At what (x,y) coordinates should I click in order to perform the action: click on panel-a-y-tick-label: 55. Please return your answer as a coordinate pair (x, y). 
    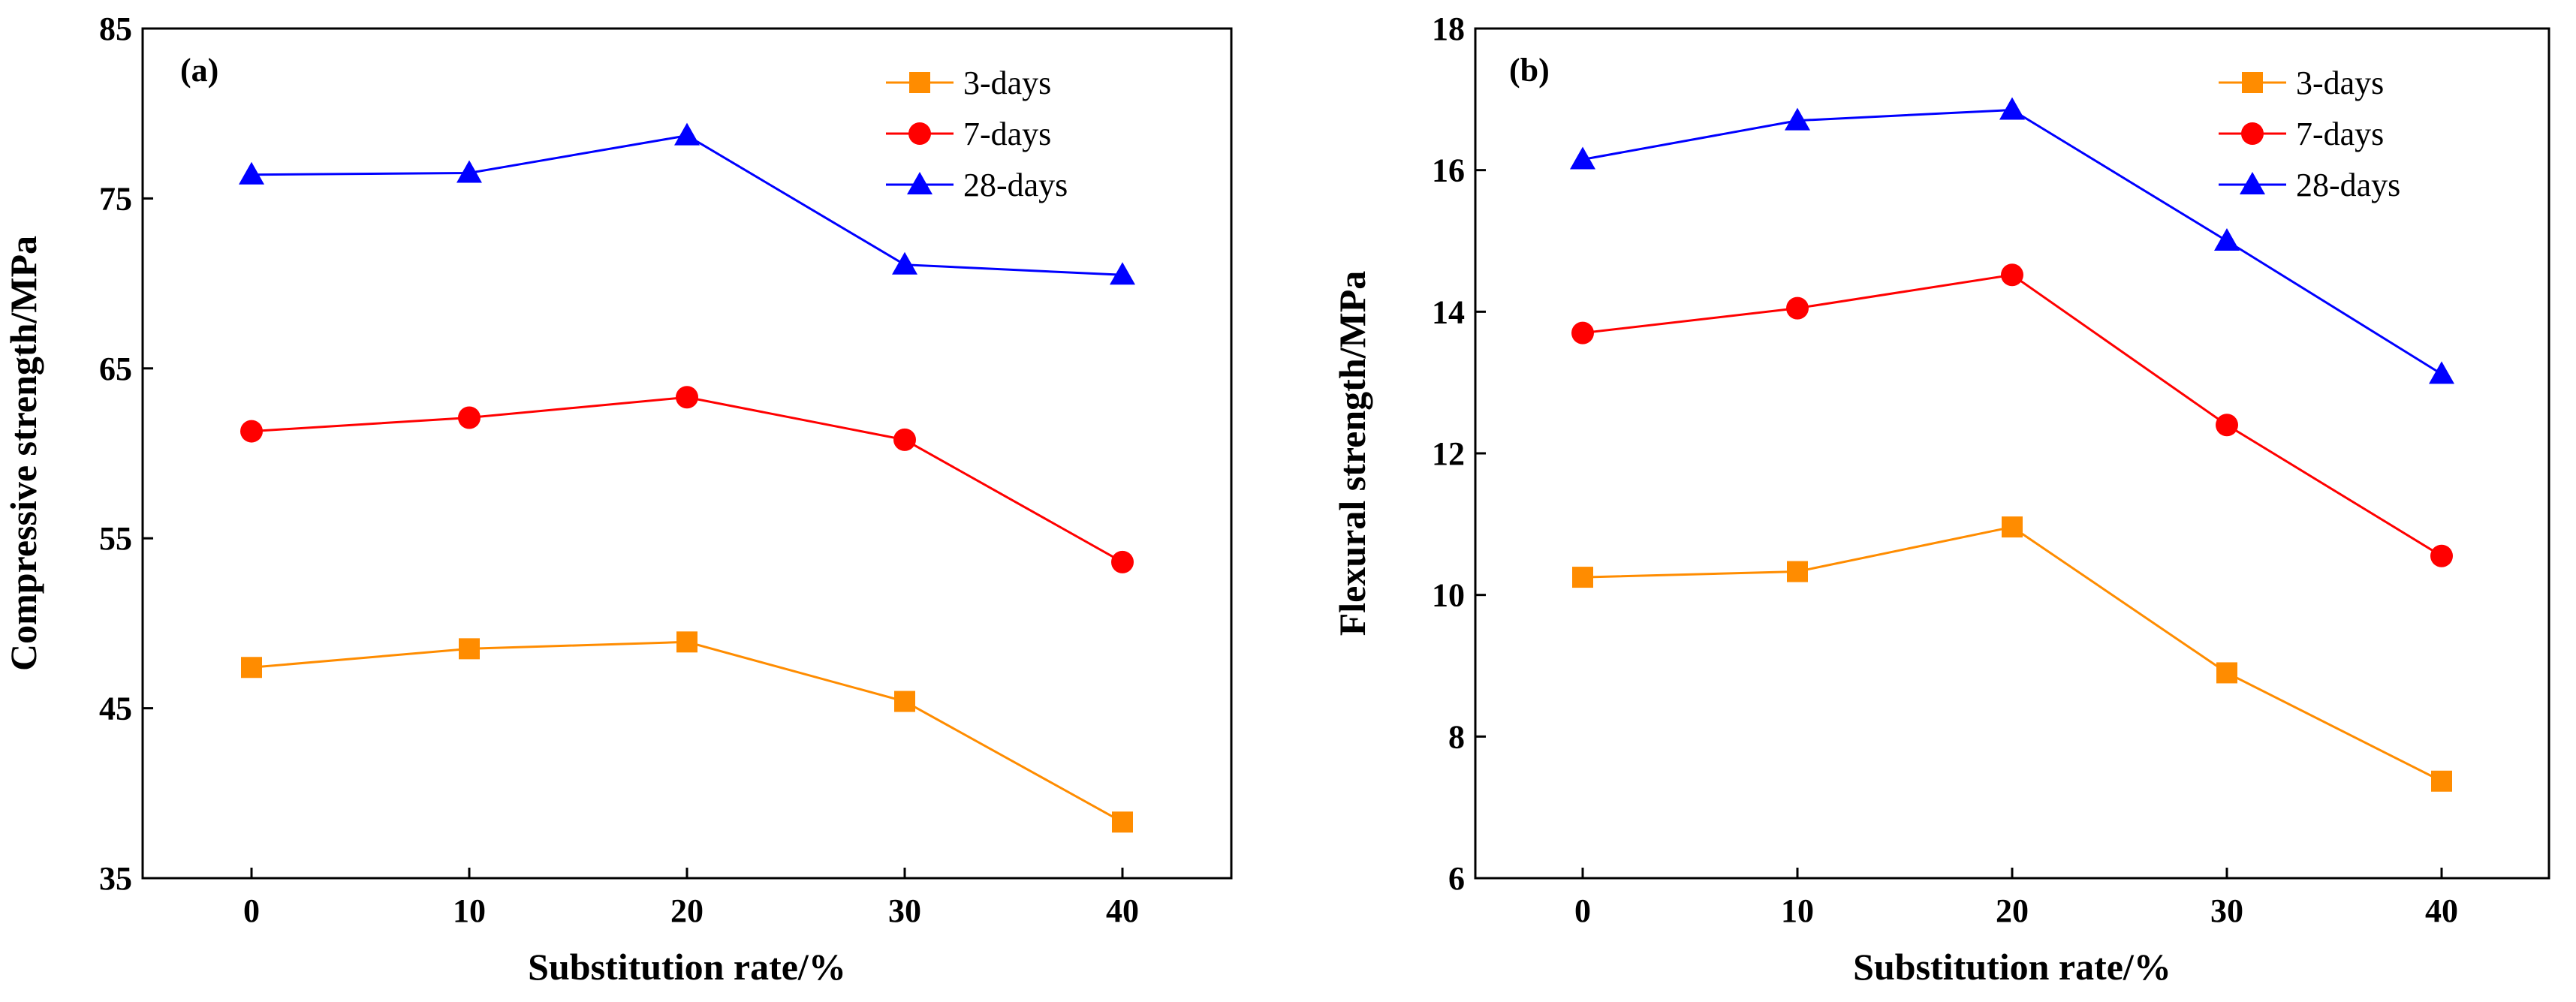
    Looking at the image, I should click on (115, 538).